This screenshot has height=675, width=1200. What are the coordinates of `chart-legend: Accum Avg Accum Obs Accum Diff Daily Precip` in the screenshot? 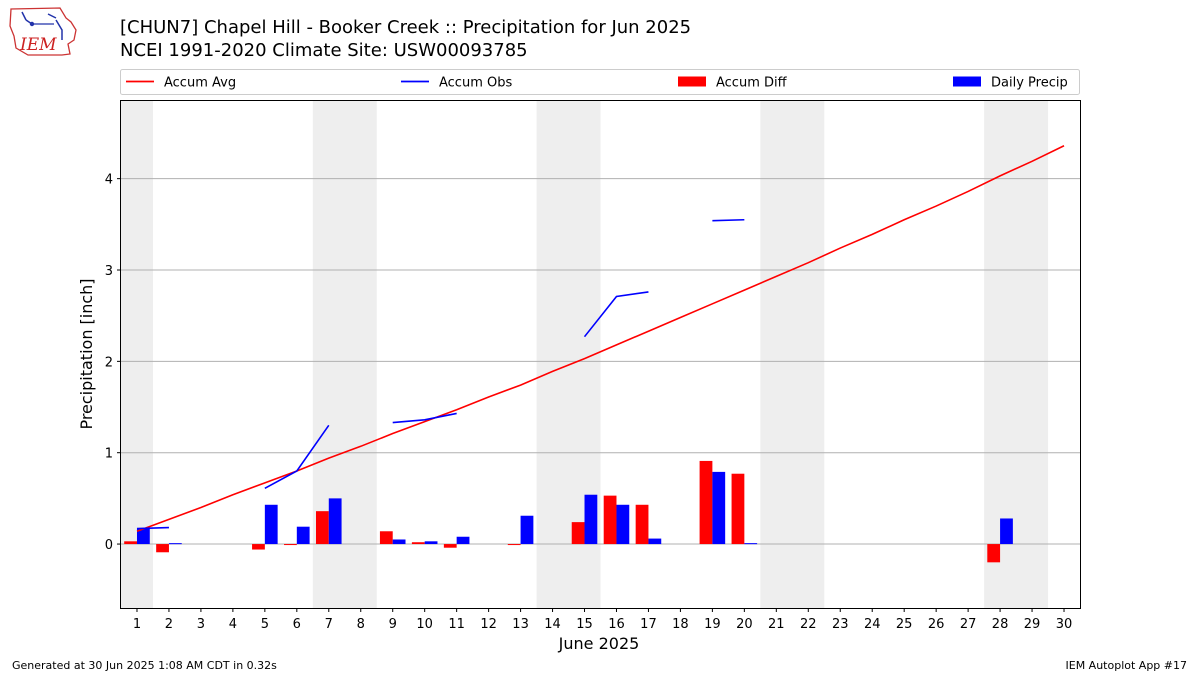 It's located at (600, 82).